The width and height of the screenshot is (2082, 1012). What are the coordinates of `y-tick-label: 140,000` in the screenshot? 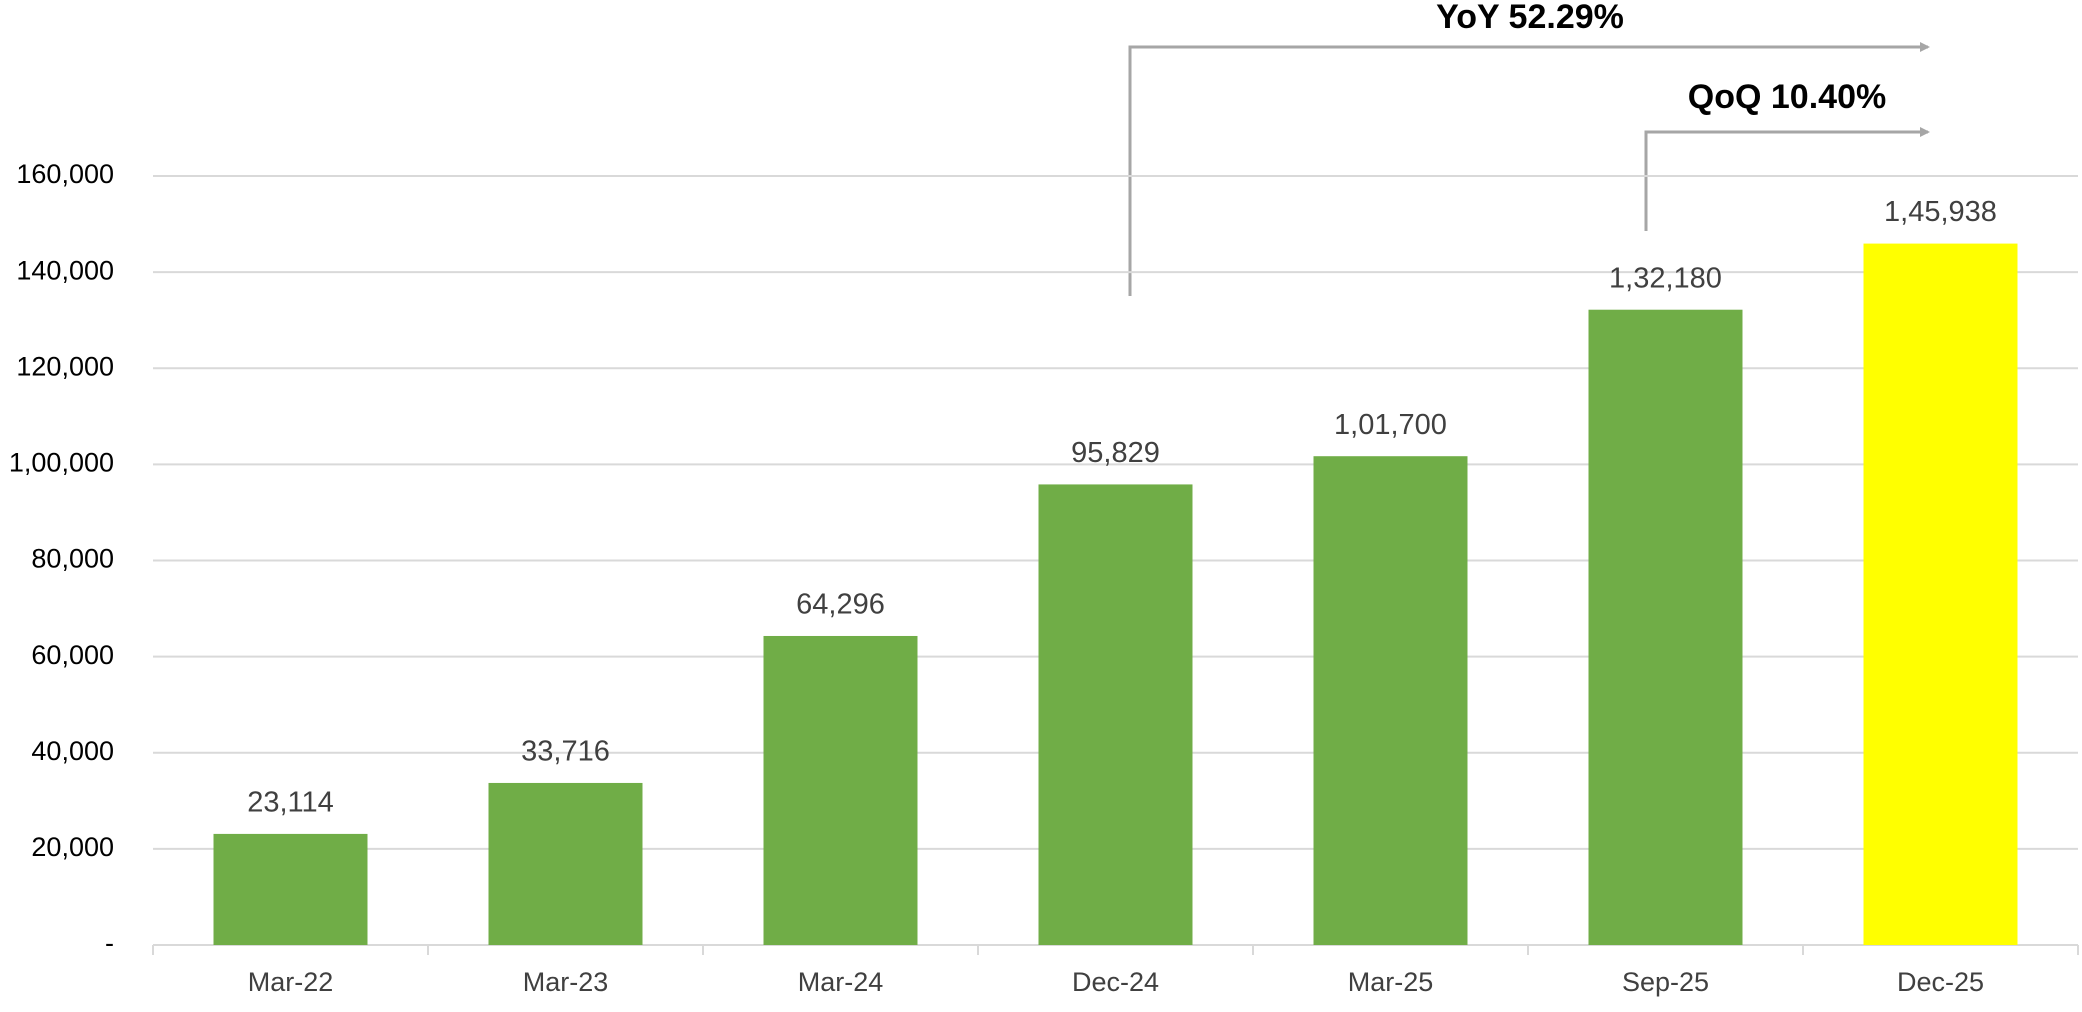 It's located at (65, 270).